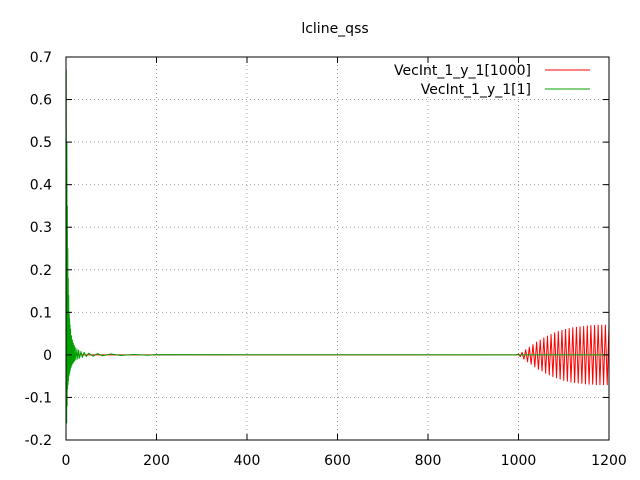  I want to click on chart-title: lcline_qss, so click(334, 29).